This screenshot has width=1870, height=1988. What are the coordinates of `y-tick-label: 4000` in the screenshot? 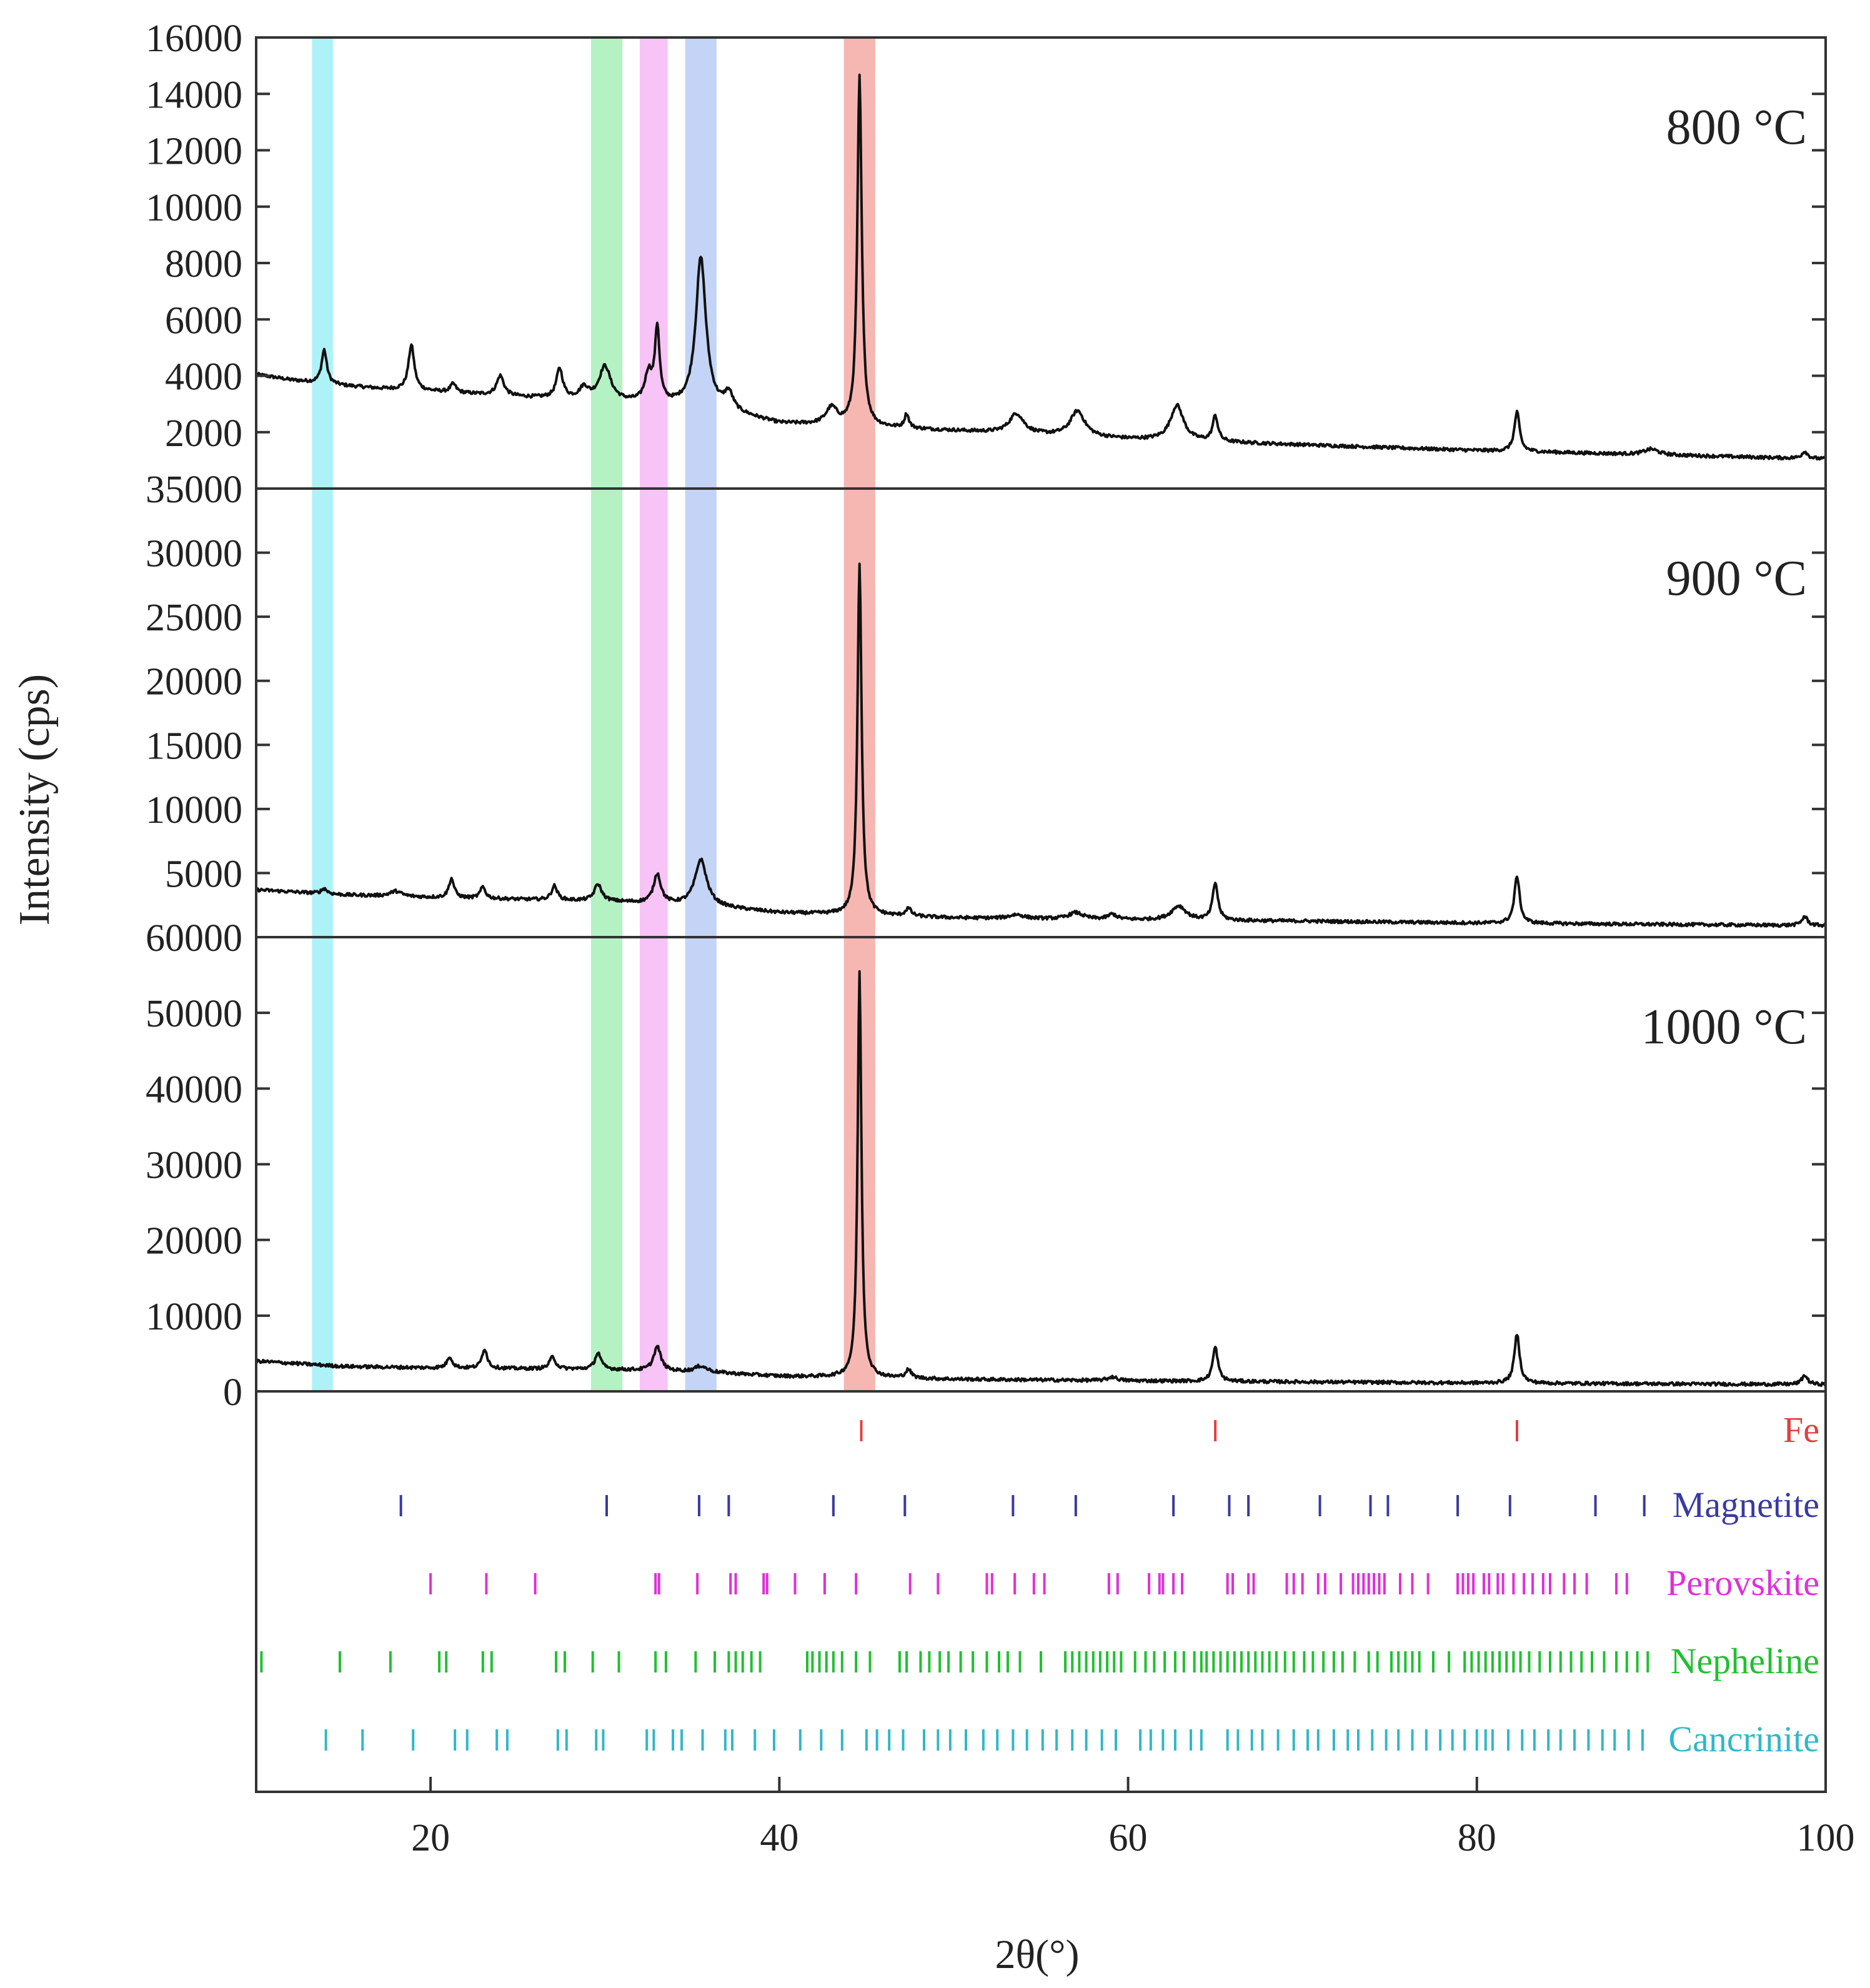 It's located at (204, 377).